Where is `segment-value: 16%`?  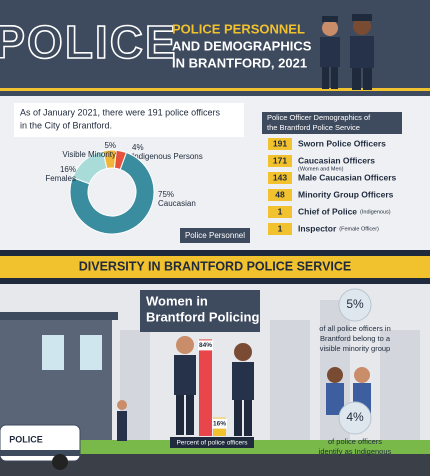 segment-value: 16% is located at coordinates (68, 169).